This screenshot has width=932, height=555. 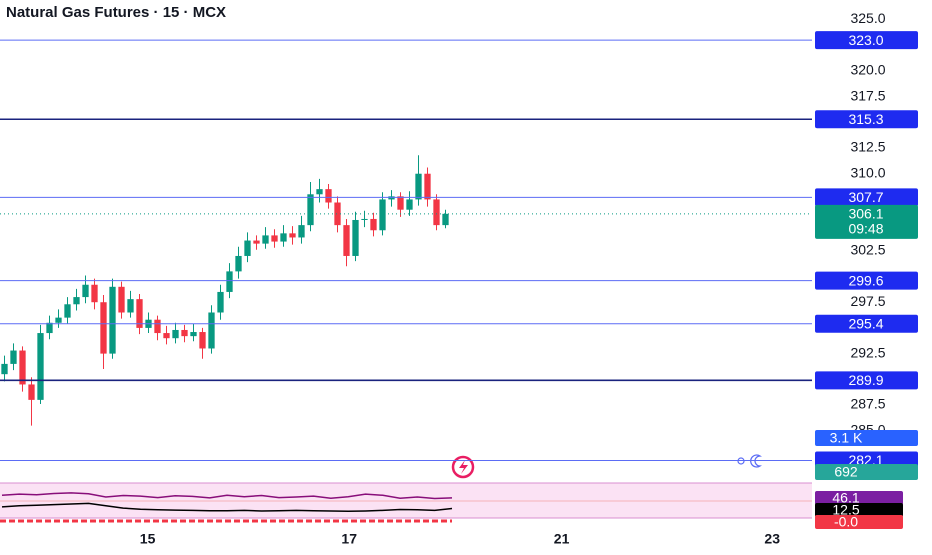 I want to click on x-tick-label: 21, so click(x=562, y=539).